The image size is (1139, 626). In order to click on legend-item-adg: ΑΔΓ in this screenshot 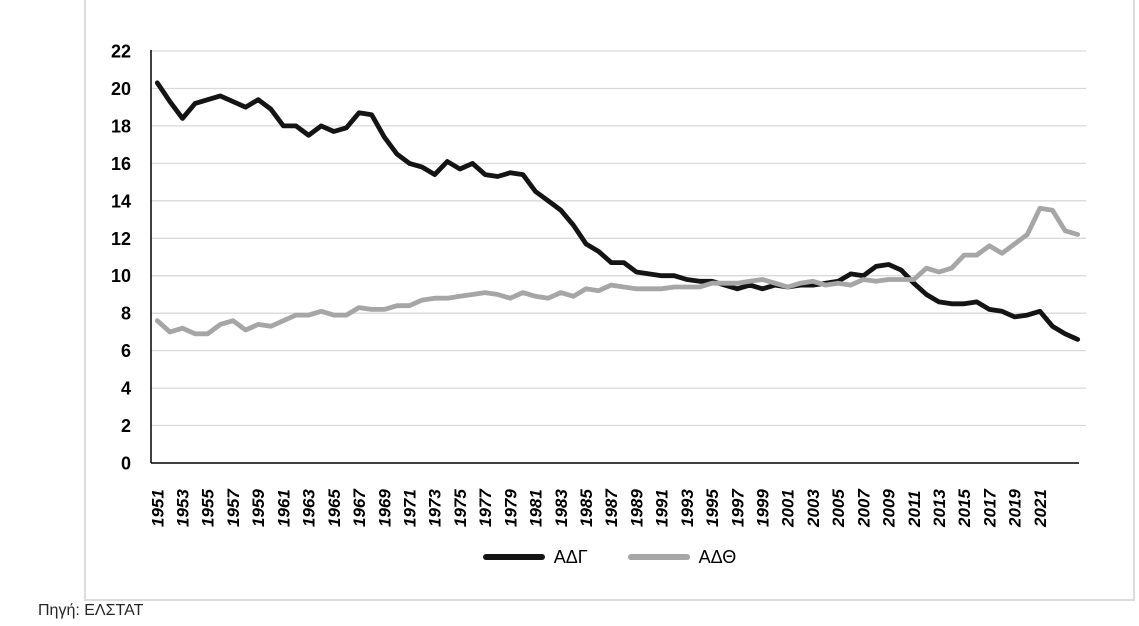, I will do `click(535, 557)`.